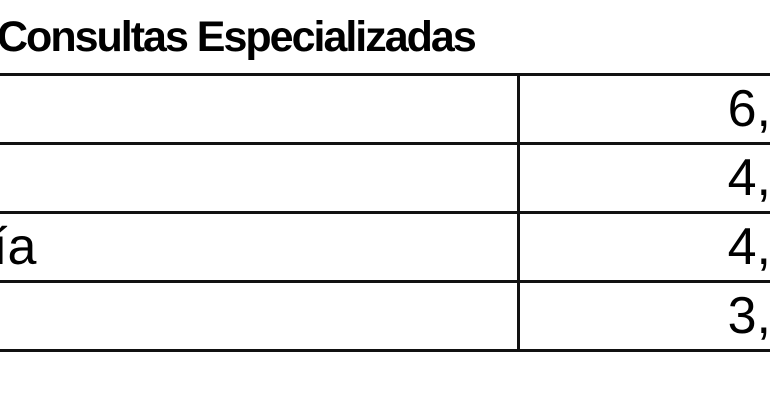 This screenshot has height=410, width=770. I want to click on specialty-name-text: ía, so click(18, 247).